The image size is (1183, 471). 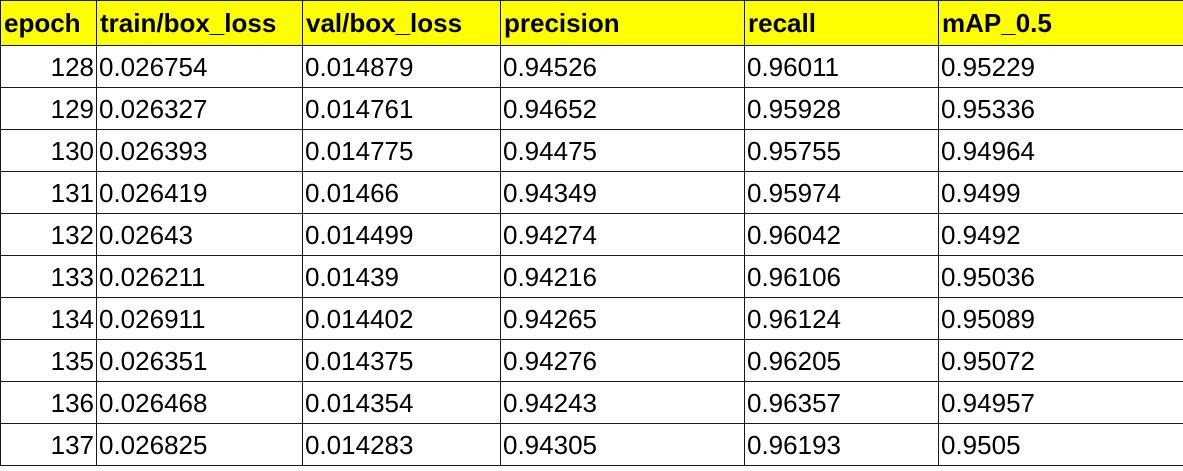 I want to click on cell-epoch: 137, so click(x=48, y=444).